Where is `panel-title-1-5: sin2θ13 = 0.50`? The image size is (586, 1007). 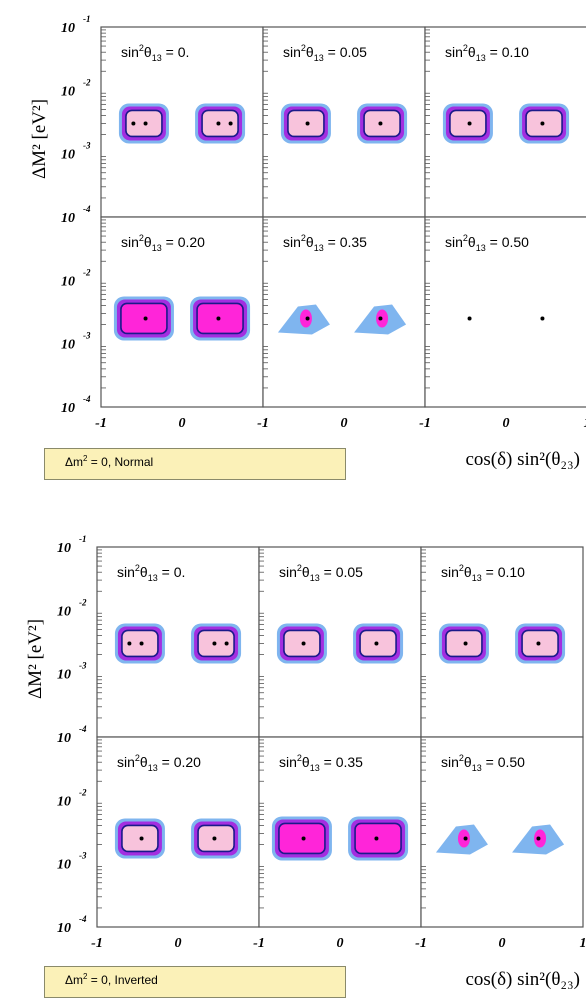 panel-title-1-5: sin2θ13 = 0.50 is located at coordinates (483, 763).